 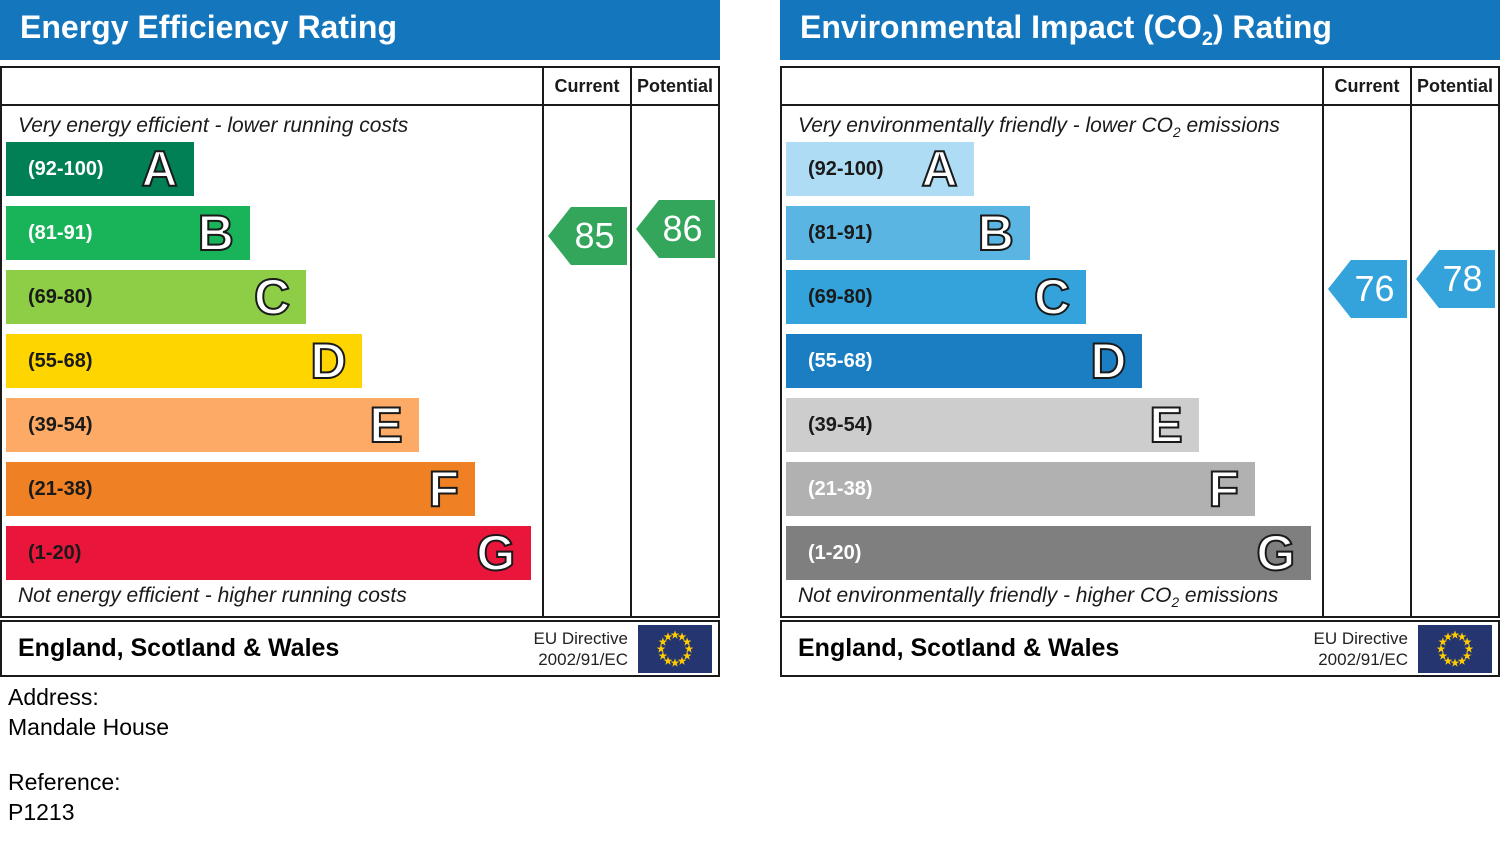 I want to click on current-rating-arrow: 76, so click(x=1367, y=289).